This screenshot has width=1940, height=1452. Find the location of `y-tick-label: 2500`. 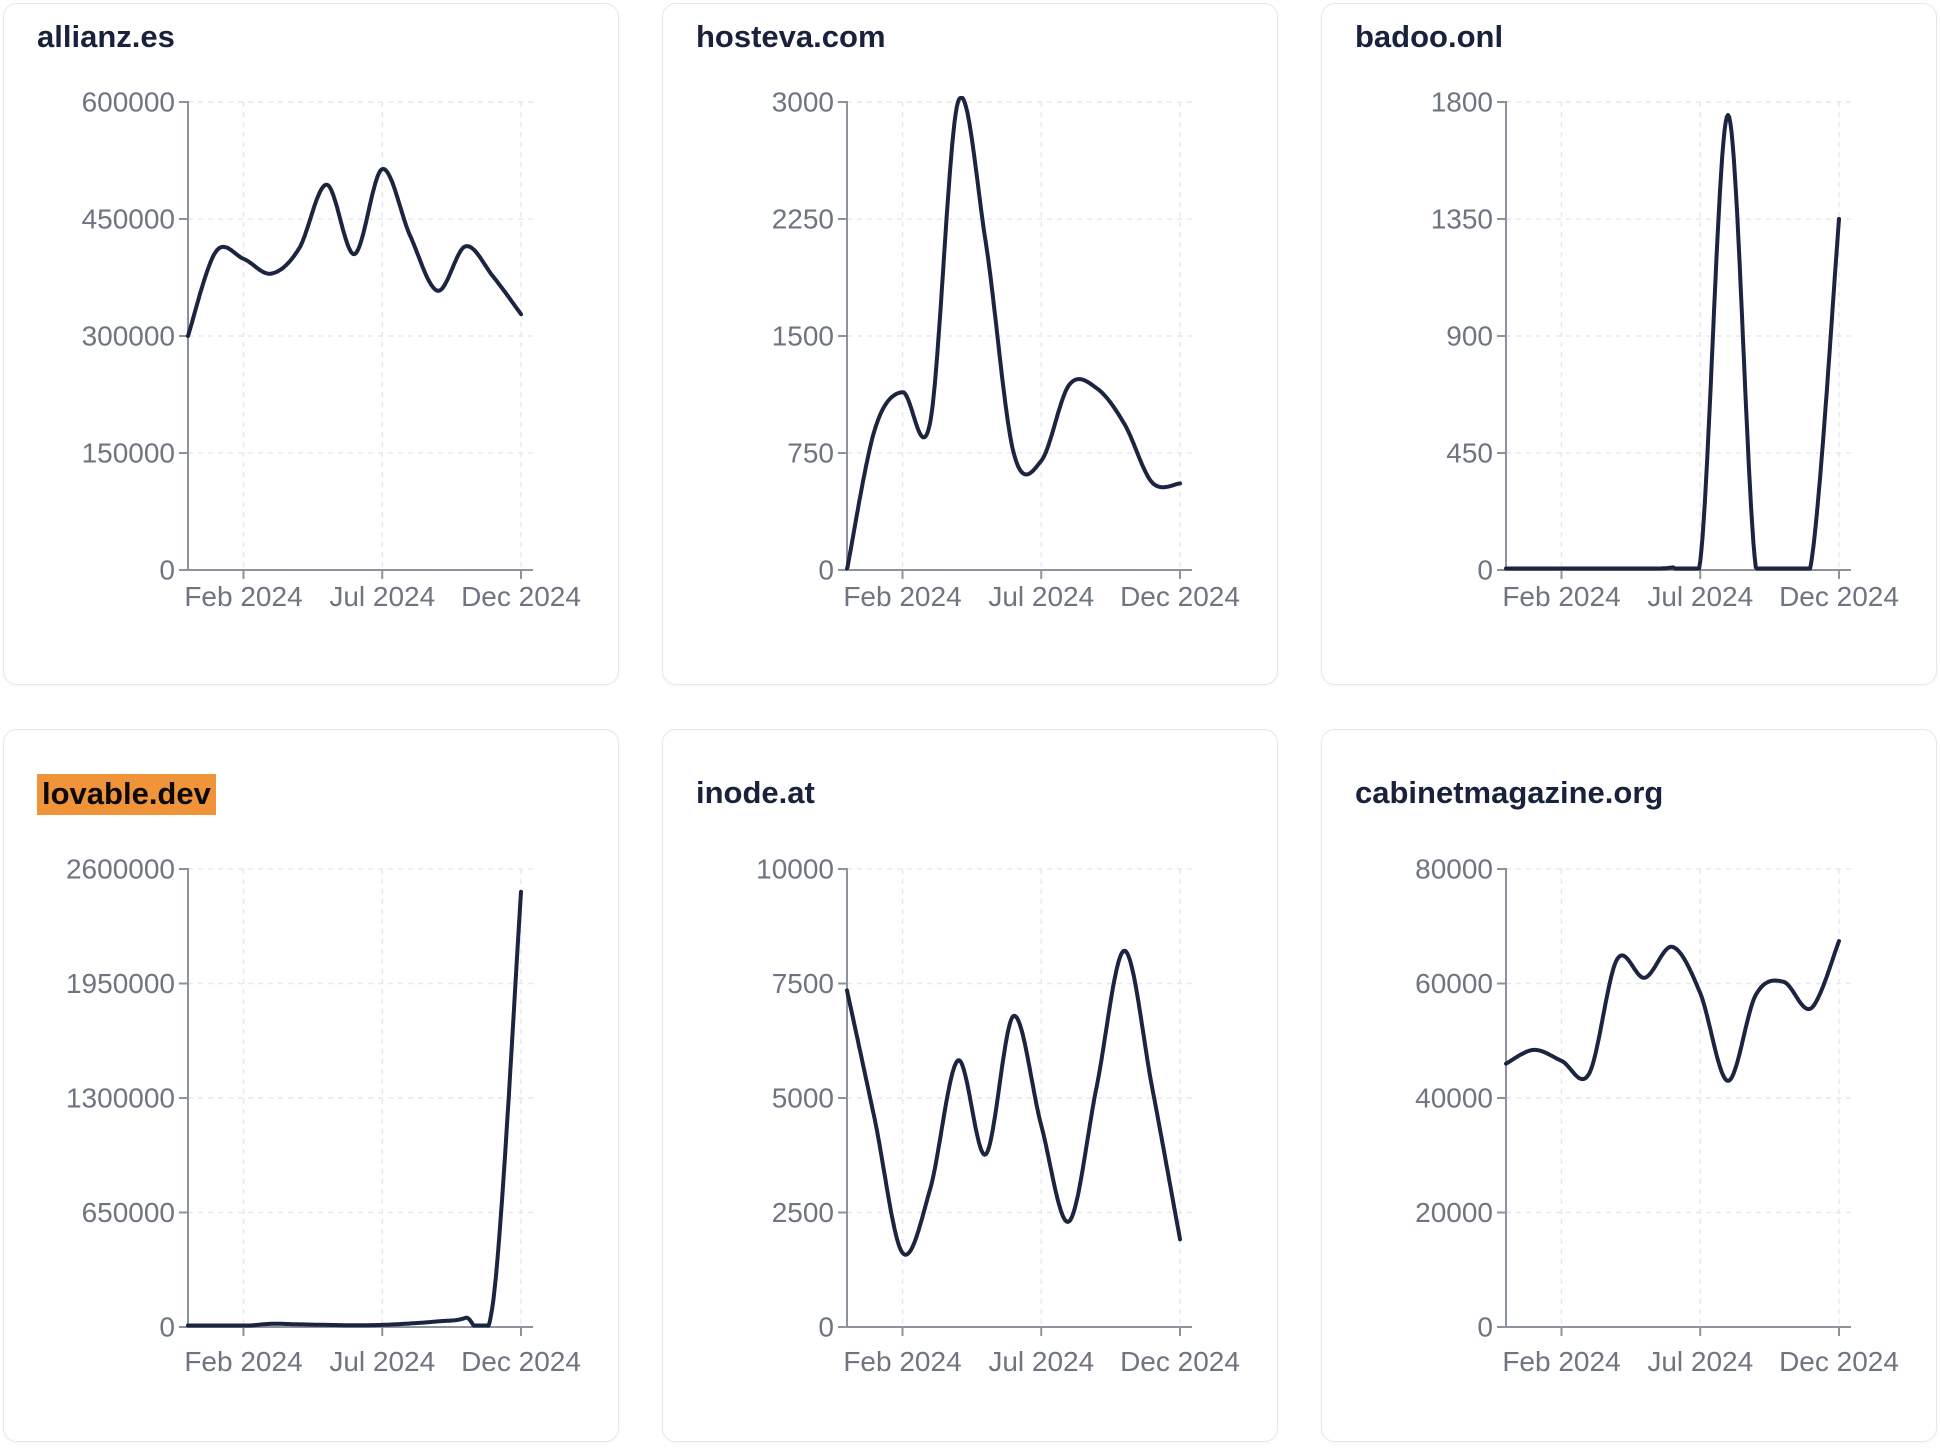

y-tick-label: 2500 is located at coordinates (803, 1212).